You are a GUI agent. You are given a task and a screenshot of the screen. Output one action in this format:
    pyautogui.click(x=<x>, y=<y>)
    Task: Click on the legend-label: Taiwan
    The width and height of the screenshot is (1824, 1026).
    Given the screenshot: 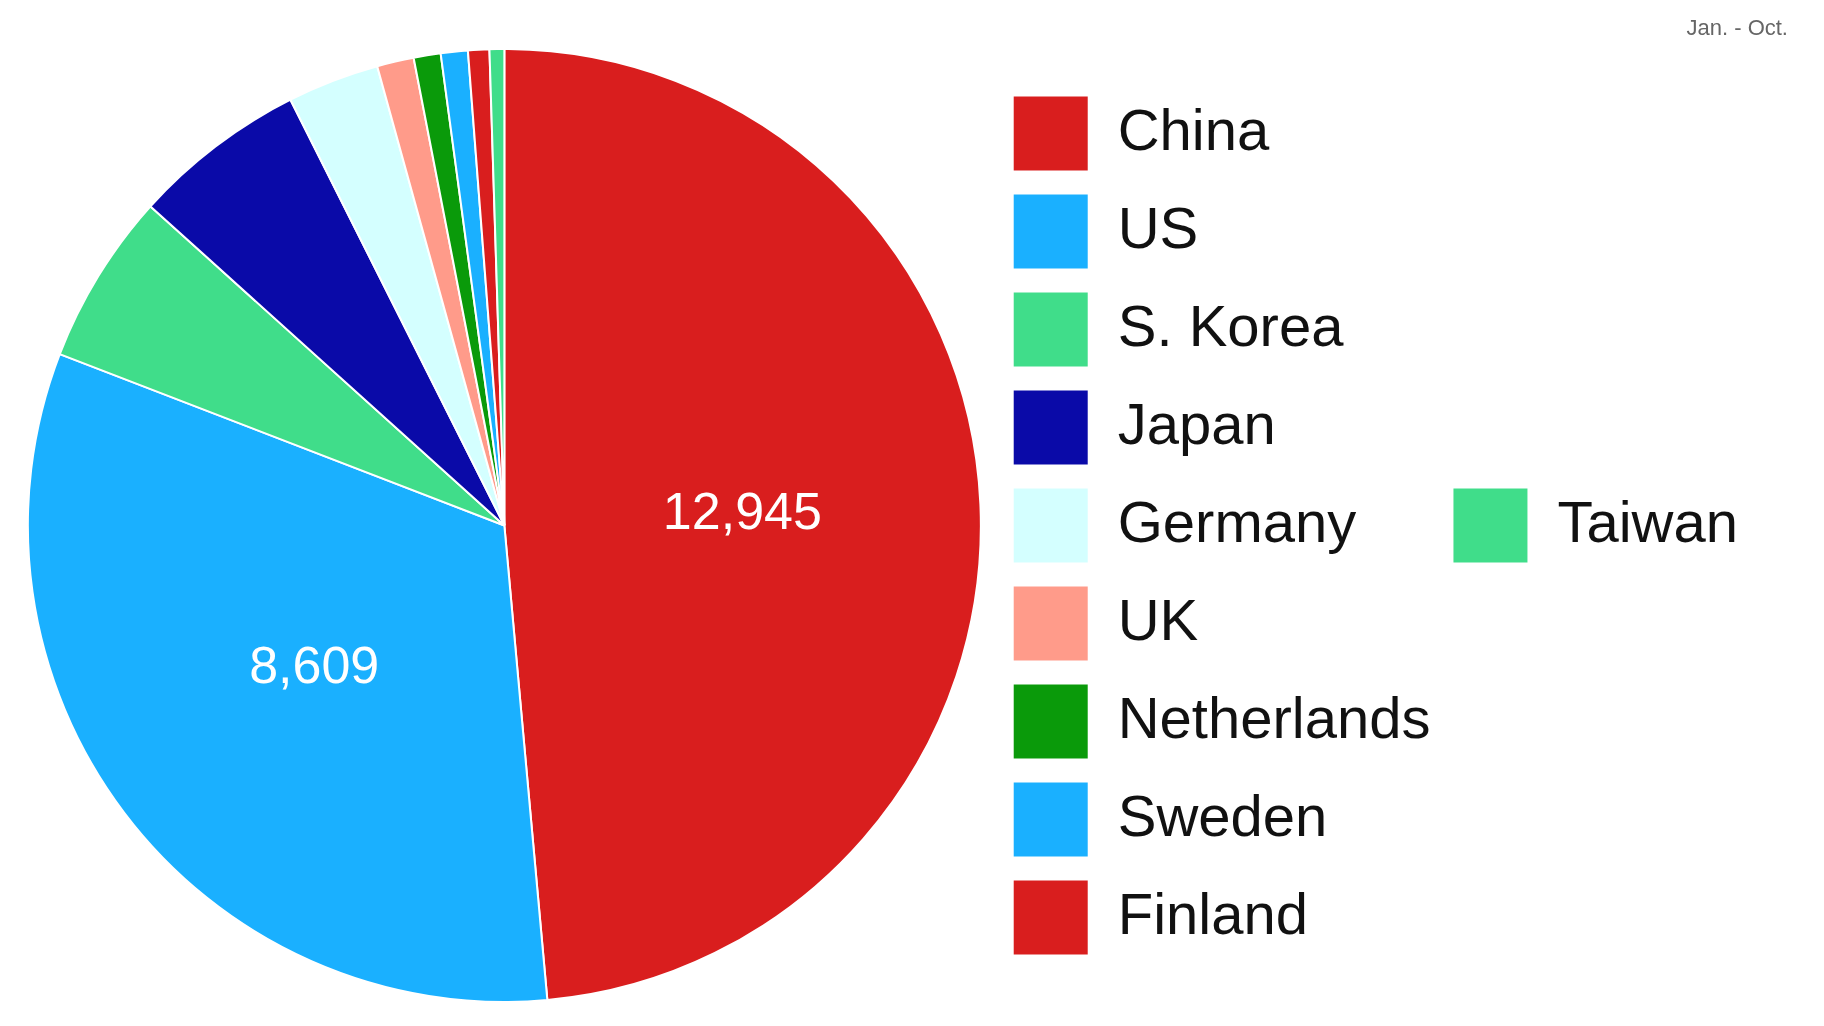 What is the action you would take?
    pyautogui.click(x=1647, y=521)
    